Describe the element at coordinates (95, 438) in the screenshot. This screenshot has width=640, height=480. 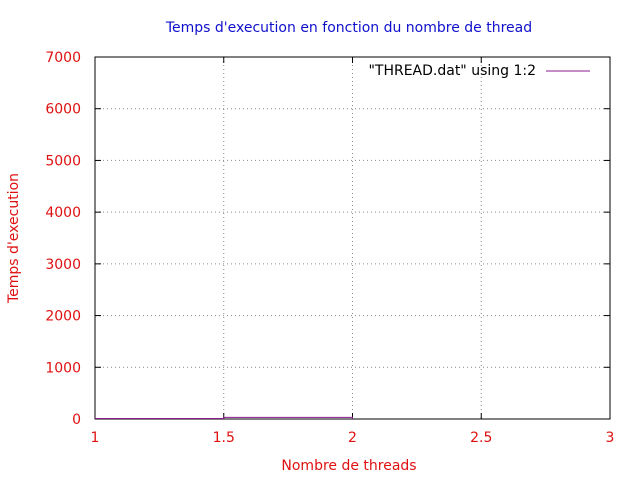
I see `x-tick-label: 1` at that location.